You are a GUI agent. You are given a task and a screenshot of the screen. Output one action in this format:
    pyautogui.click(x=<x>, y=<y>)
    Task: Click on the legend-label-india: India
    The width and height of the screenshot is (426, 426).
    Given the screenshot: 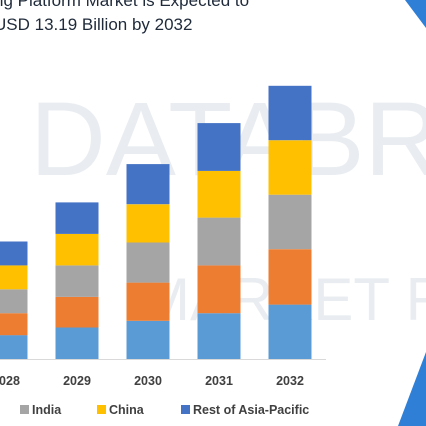 What is the action you would take?
    pyautogui.click(x=47, y=410)
    